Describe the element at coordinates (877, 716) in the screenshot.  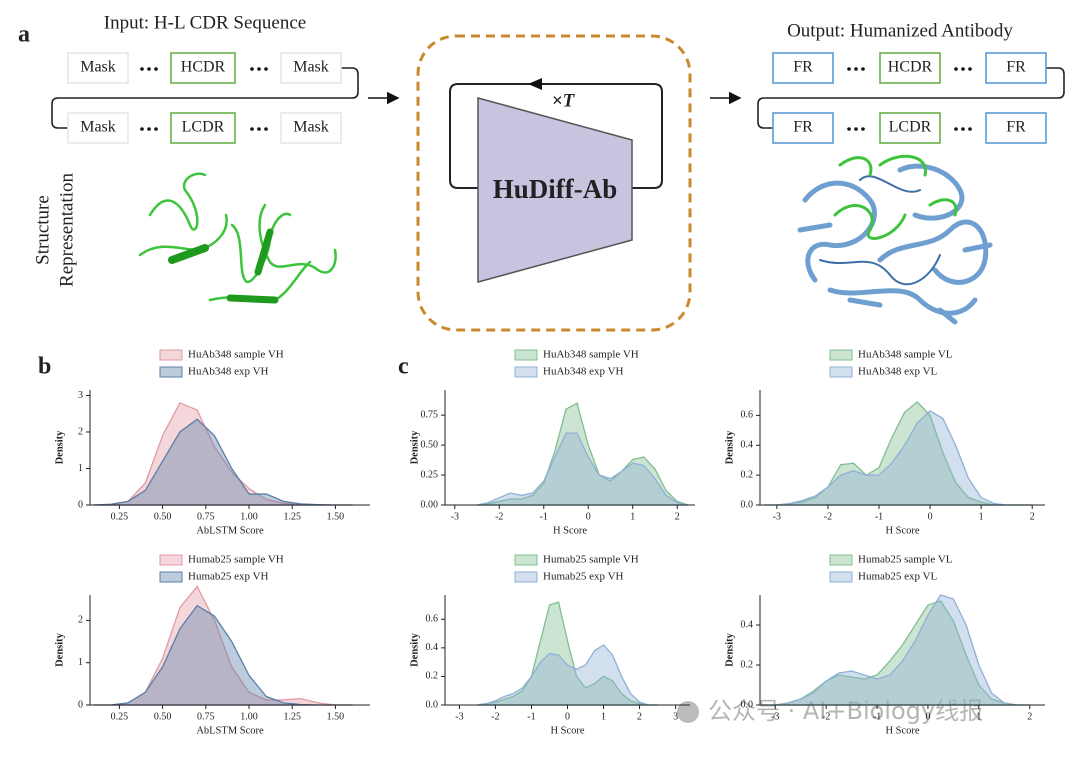
I see `x-tick-label: -1` at that location.